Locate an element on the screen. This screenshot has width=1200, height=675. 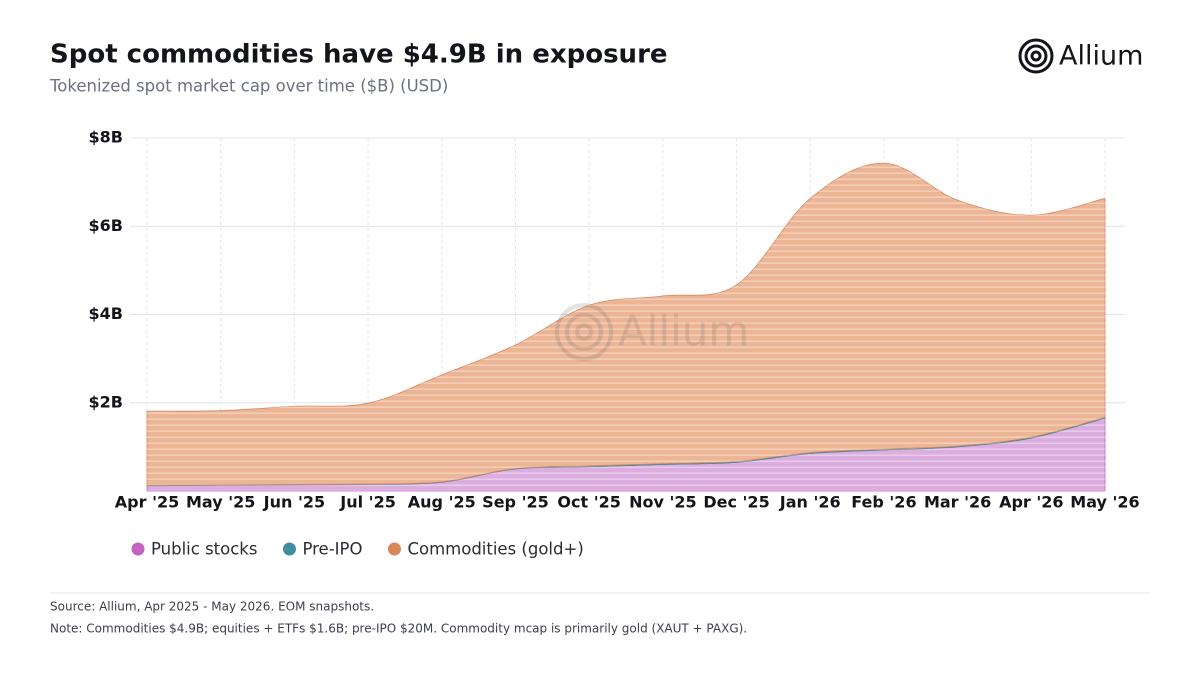
x-tick-label: Jun '25 is located at coordinates (294, 502).